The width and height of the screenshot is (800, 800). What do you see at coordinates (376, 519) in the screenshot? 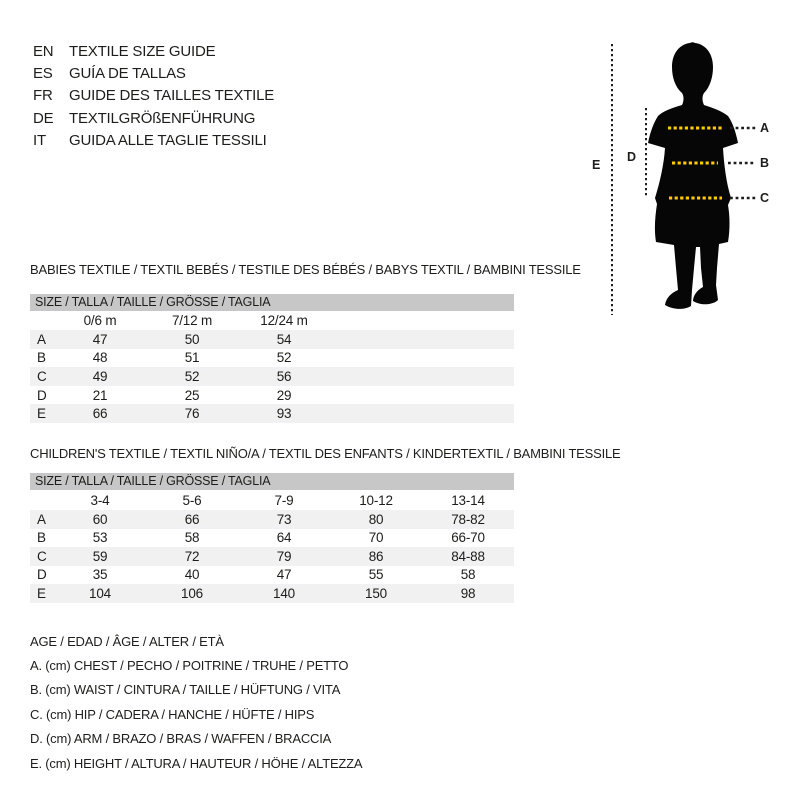
I see `table-cell: 80` at bounding box center [376, 519].